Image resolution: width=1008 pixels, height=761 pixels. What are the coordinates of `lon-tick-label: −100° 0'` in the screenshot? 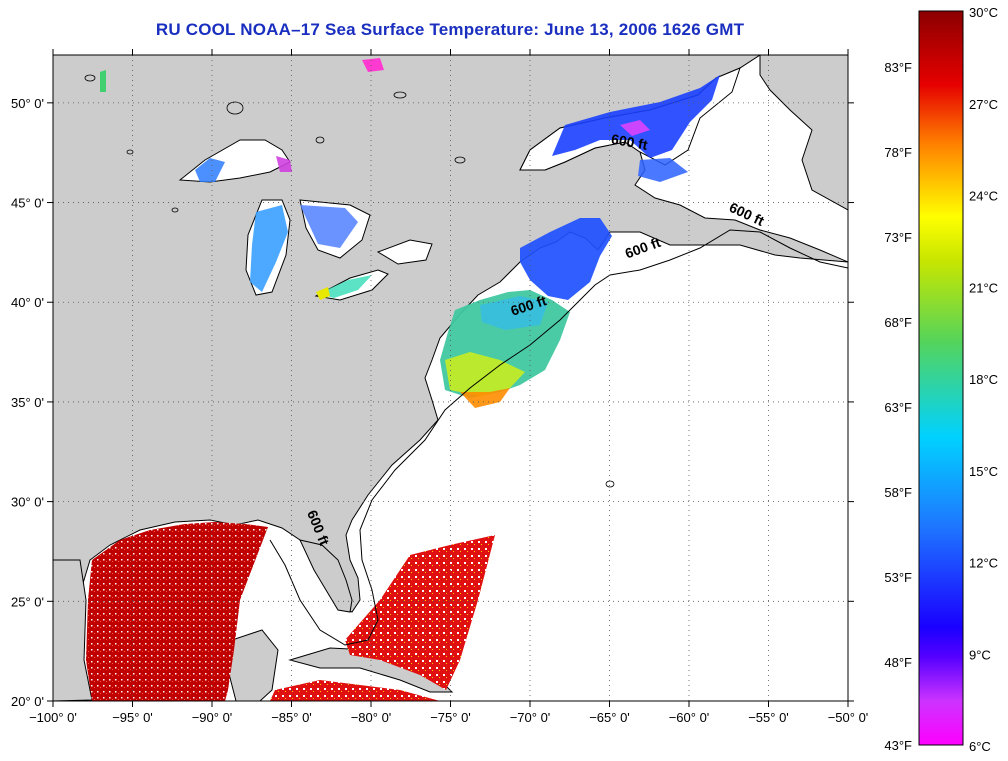 It's located at (53, 717).